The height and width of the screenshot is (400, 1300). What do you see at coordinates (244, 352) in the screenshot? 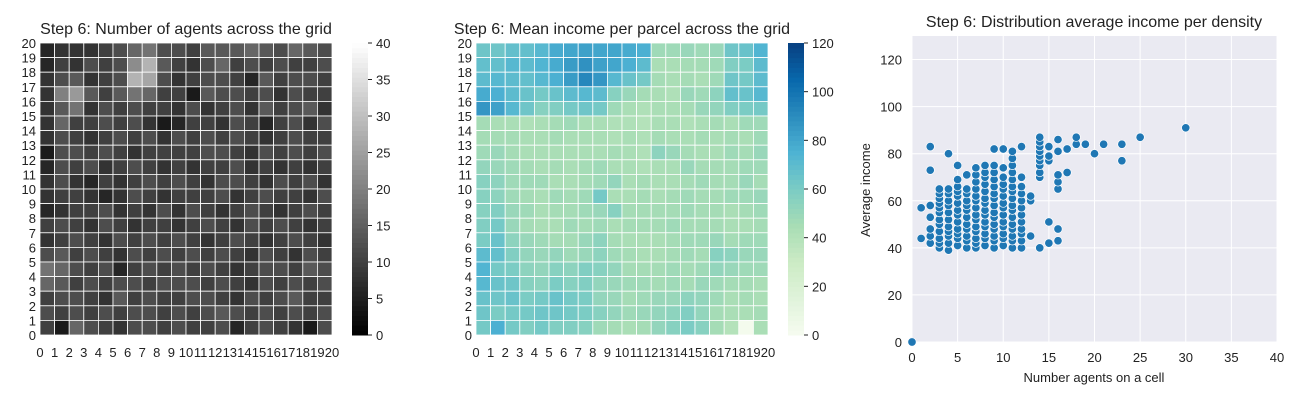
I see `x-tick-label: 14` at bounding box center [244, 352].